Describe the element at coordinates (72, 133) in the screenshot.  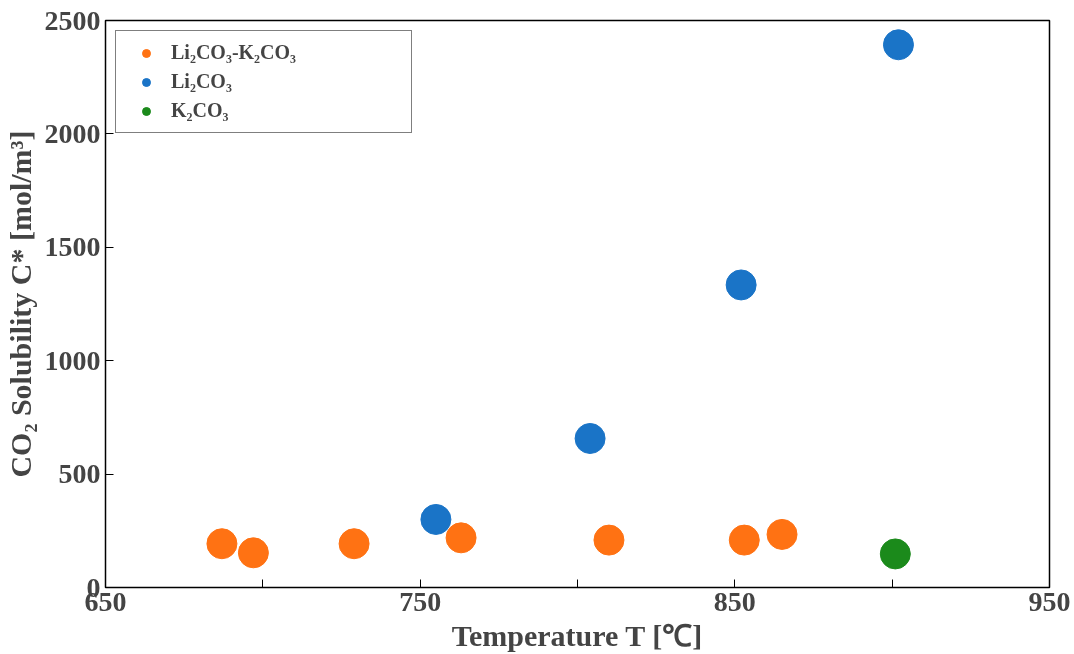
I see `y-tick-label: 2000` at that location.